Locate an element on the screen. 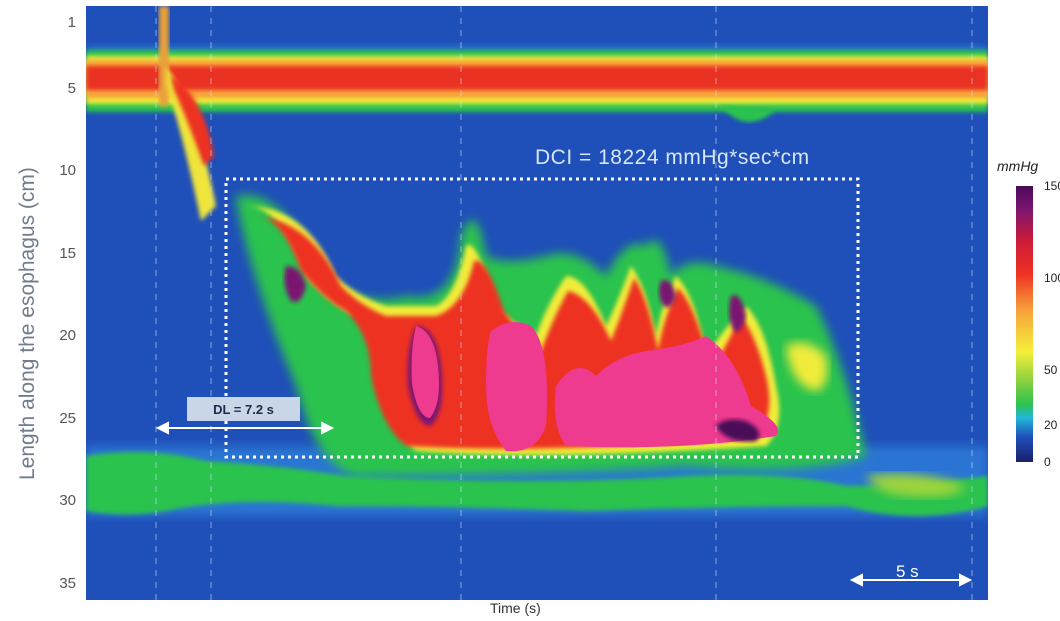 This screenshot has width=1060, height=621. colorbar-title: mmHg is located at coordinates (1018, 166).